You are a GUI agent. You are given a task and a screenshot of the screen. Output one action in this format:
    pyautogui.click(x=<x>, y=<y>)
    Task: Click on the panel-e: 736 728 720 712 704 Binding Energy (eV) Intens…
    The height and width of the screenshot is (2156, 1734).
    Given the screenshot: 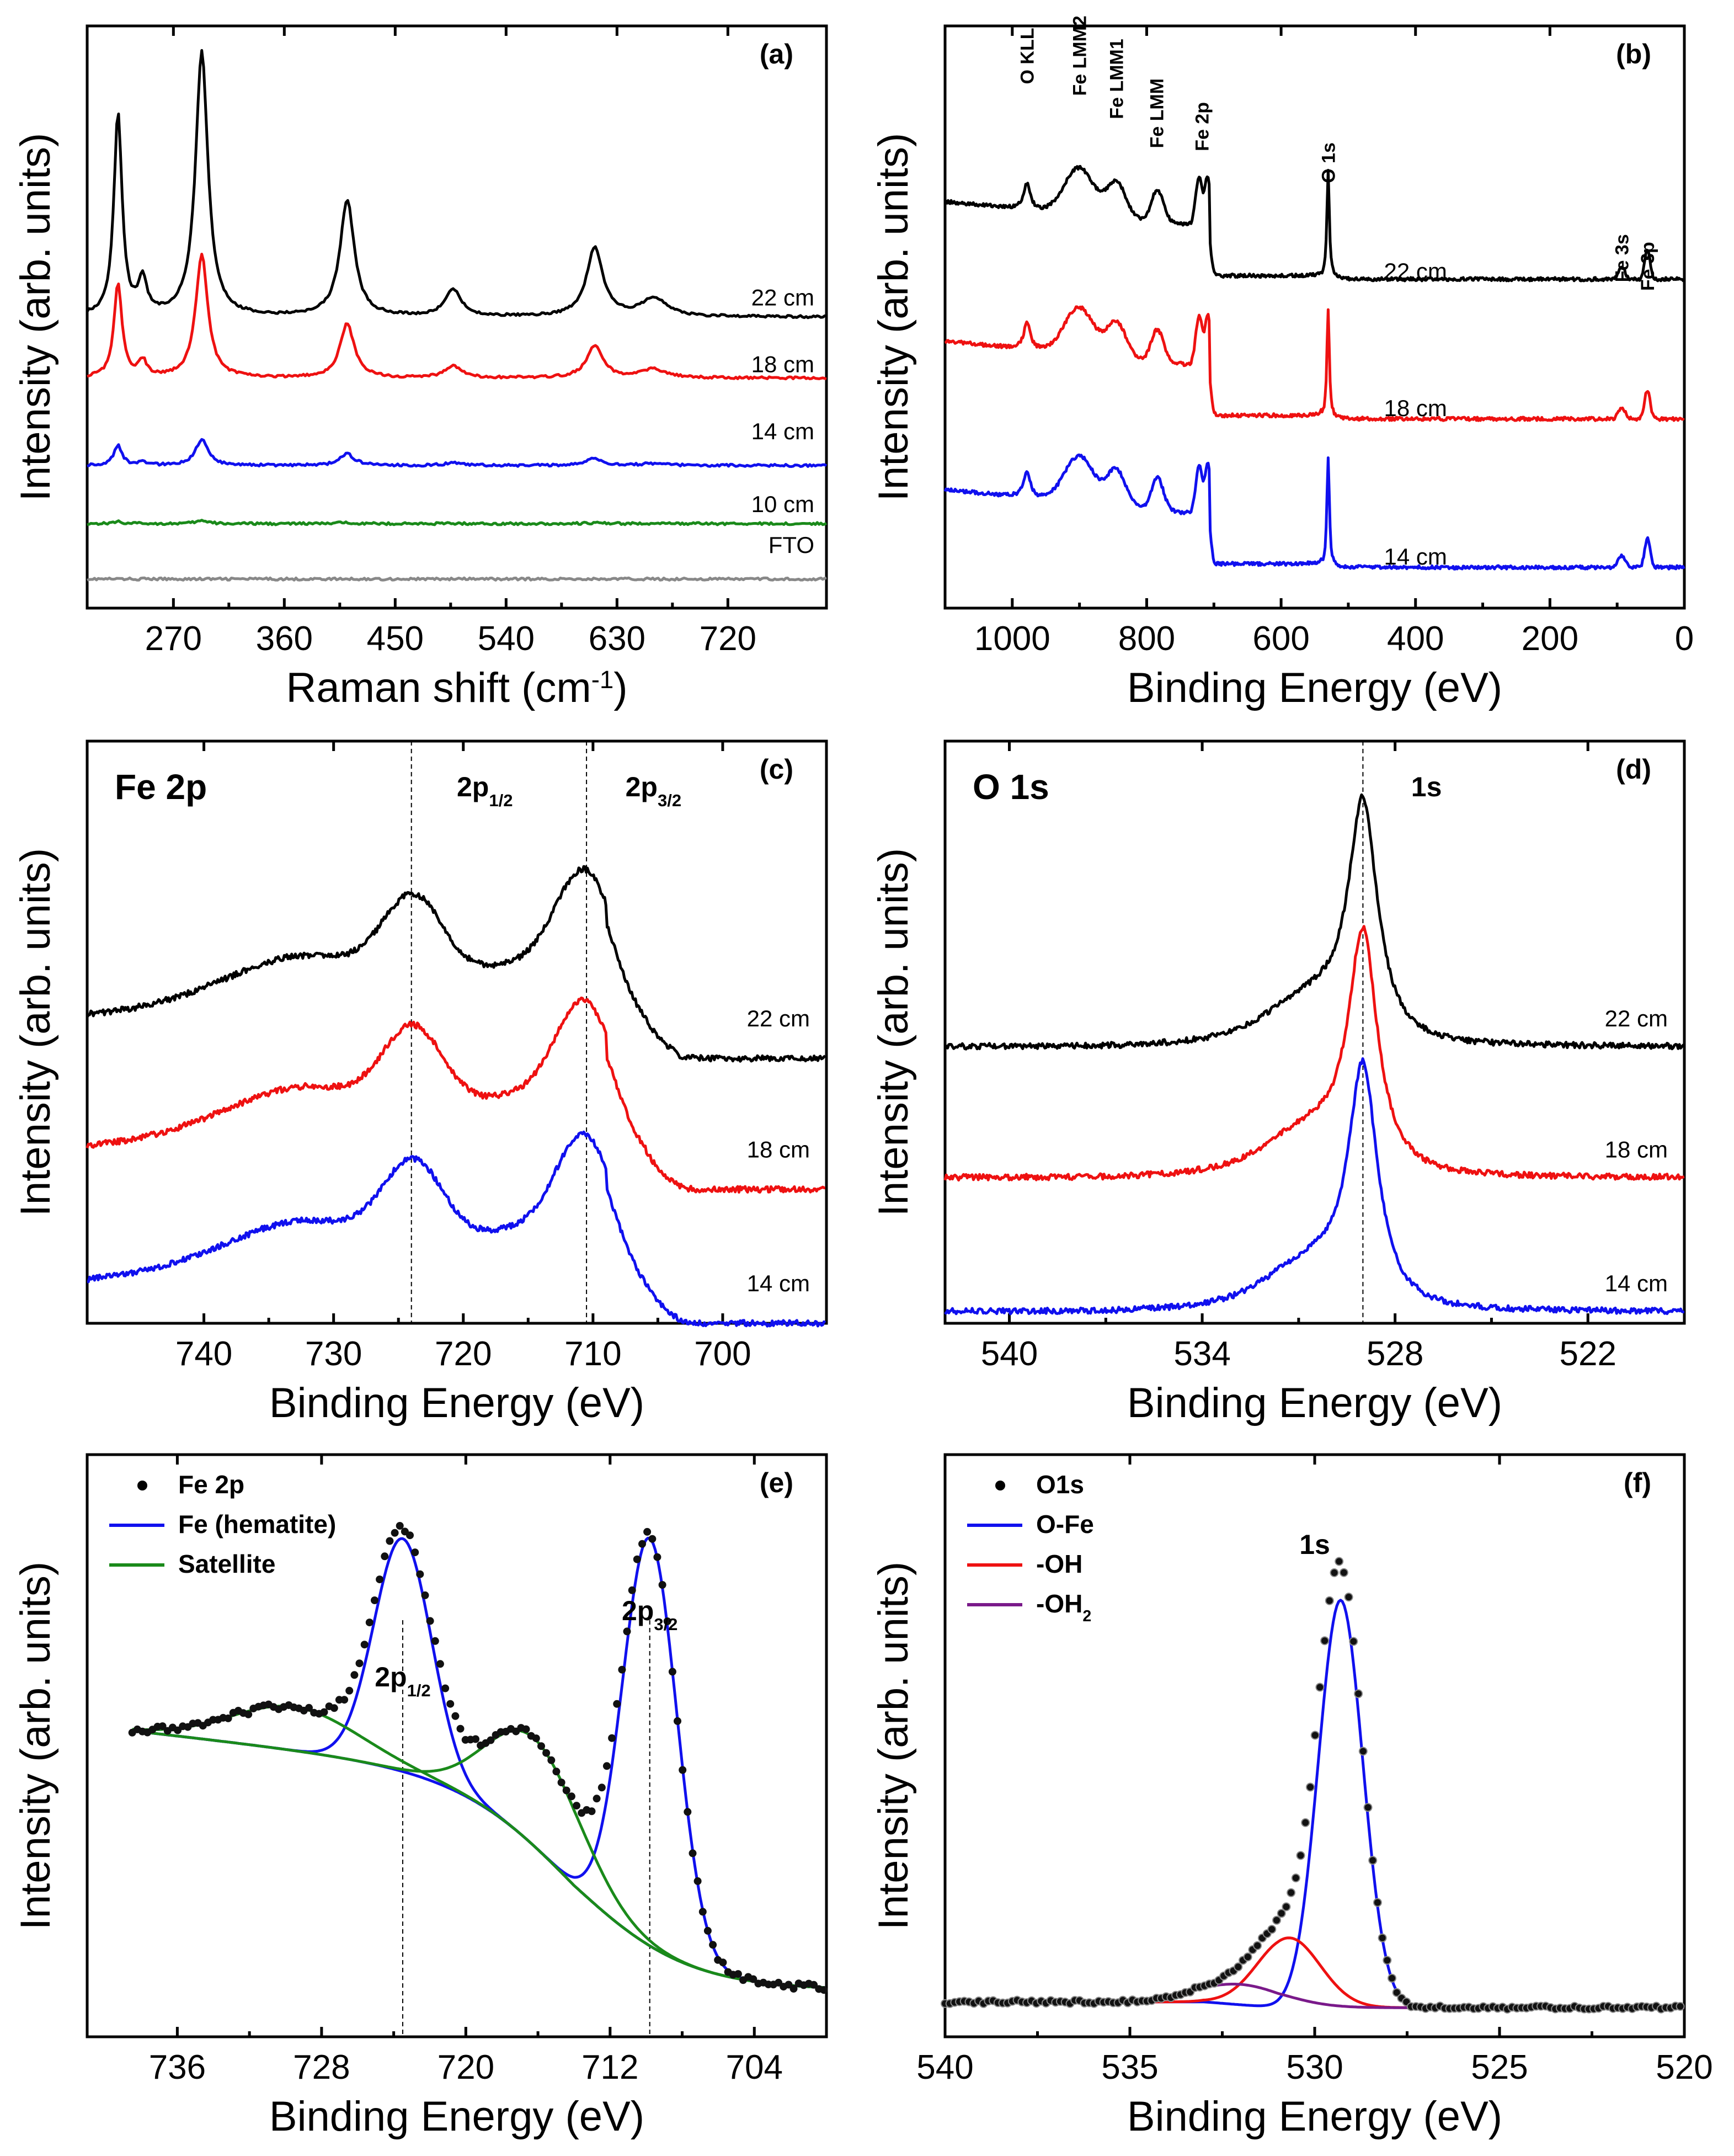 What is the action you would take?
    pyautogui.click(x=420, y=1796)
    